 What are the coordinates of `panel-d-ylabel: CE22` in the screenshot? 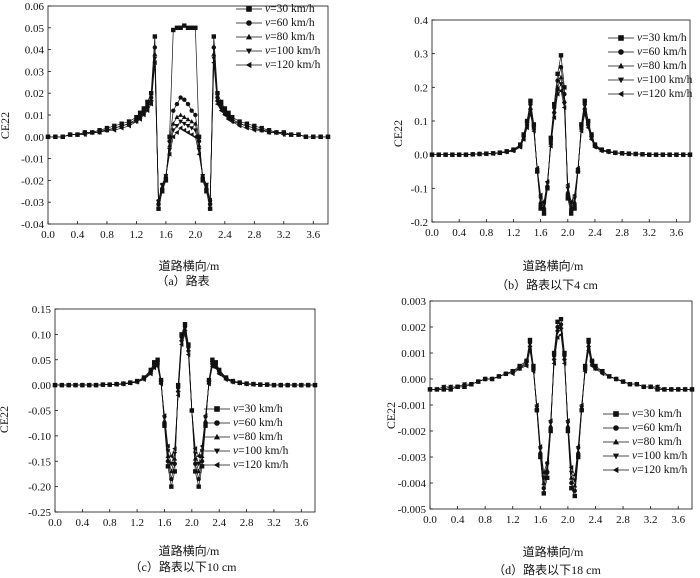 It's located at (391, 415).